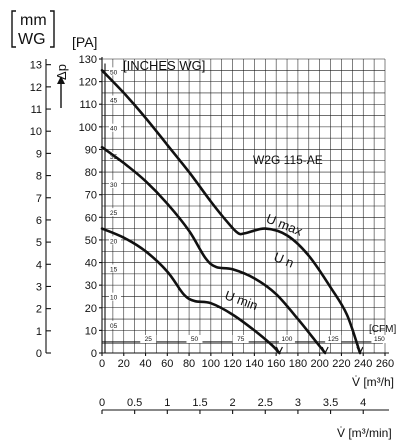 This screenshot has width=413, height=443. I want to click on m3min-tick-label: 1.5, so click(199, 403).